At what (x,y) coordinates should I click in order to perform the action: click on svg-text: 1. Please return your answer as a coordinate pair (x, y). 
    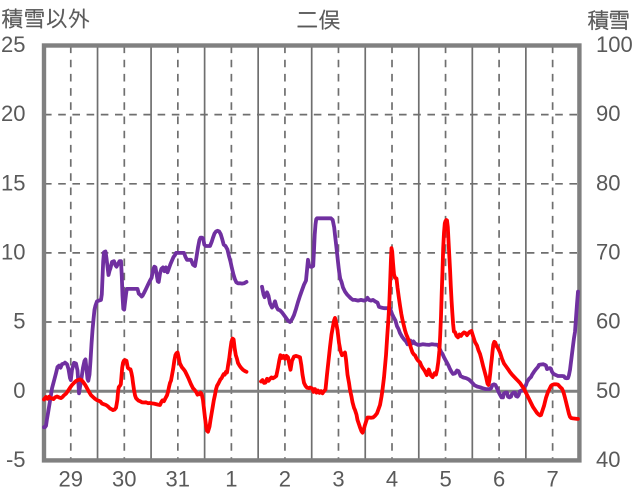
    Looking at the image, I should click on (231, 478).